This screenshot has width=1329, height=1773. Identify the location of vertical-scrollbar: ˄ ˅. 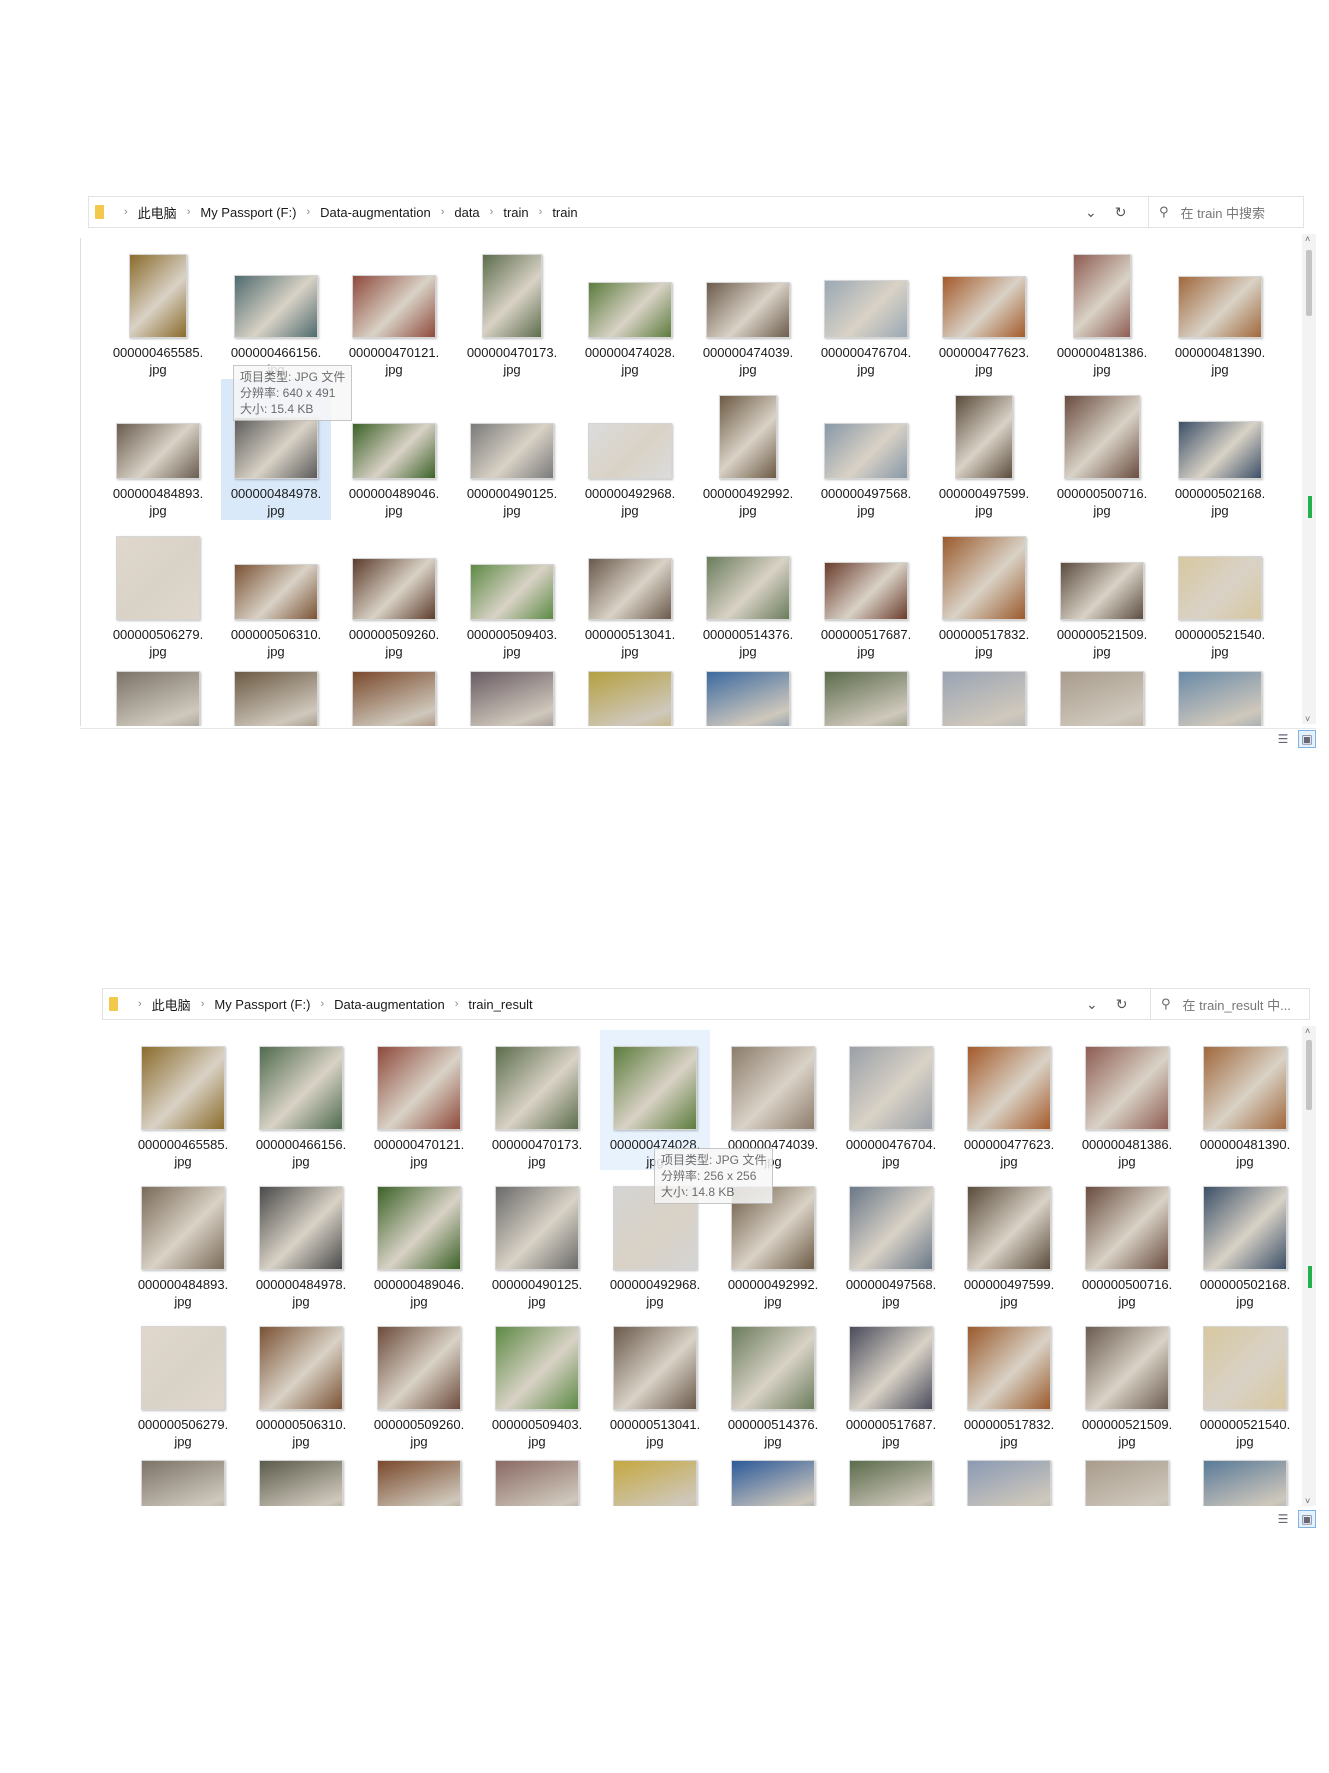
(1309, 479).